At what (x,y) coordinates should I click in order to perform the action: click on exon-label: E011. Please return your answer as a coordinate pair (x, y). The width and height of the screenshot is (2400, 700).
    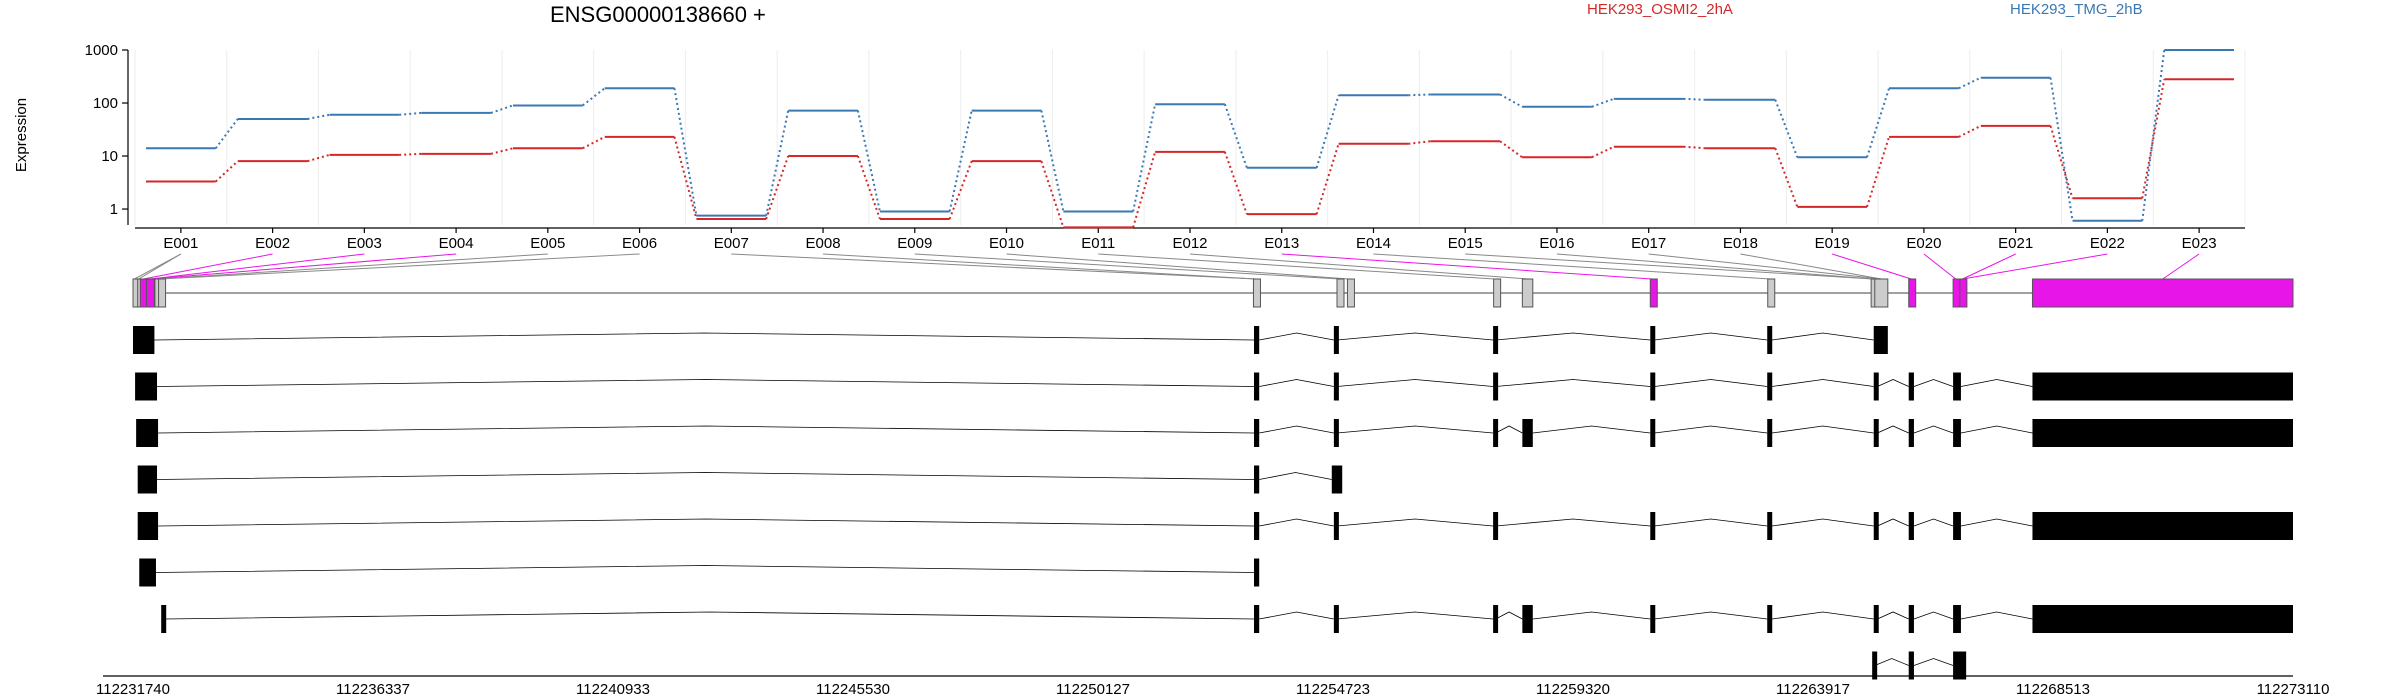
    Looking at the image, I should click on (1098, 243).